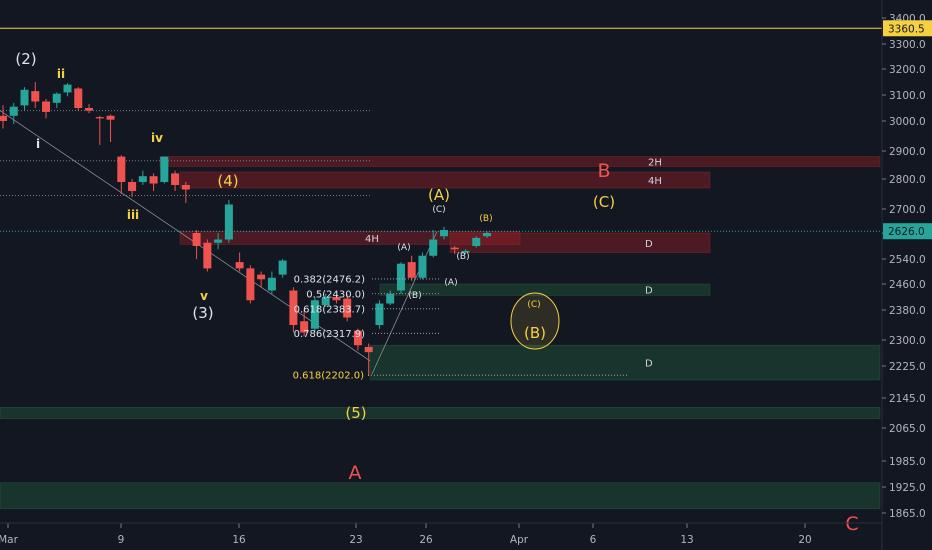  What do you see at coordinates (907, 70) in the screenshot?
I see `y-tick-label: 3200.0` at bounding box center [907, 70].